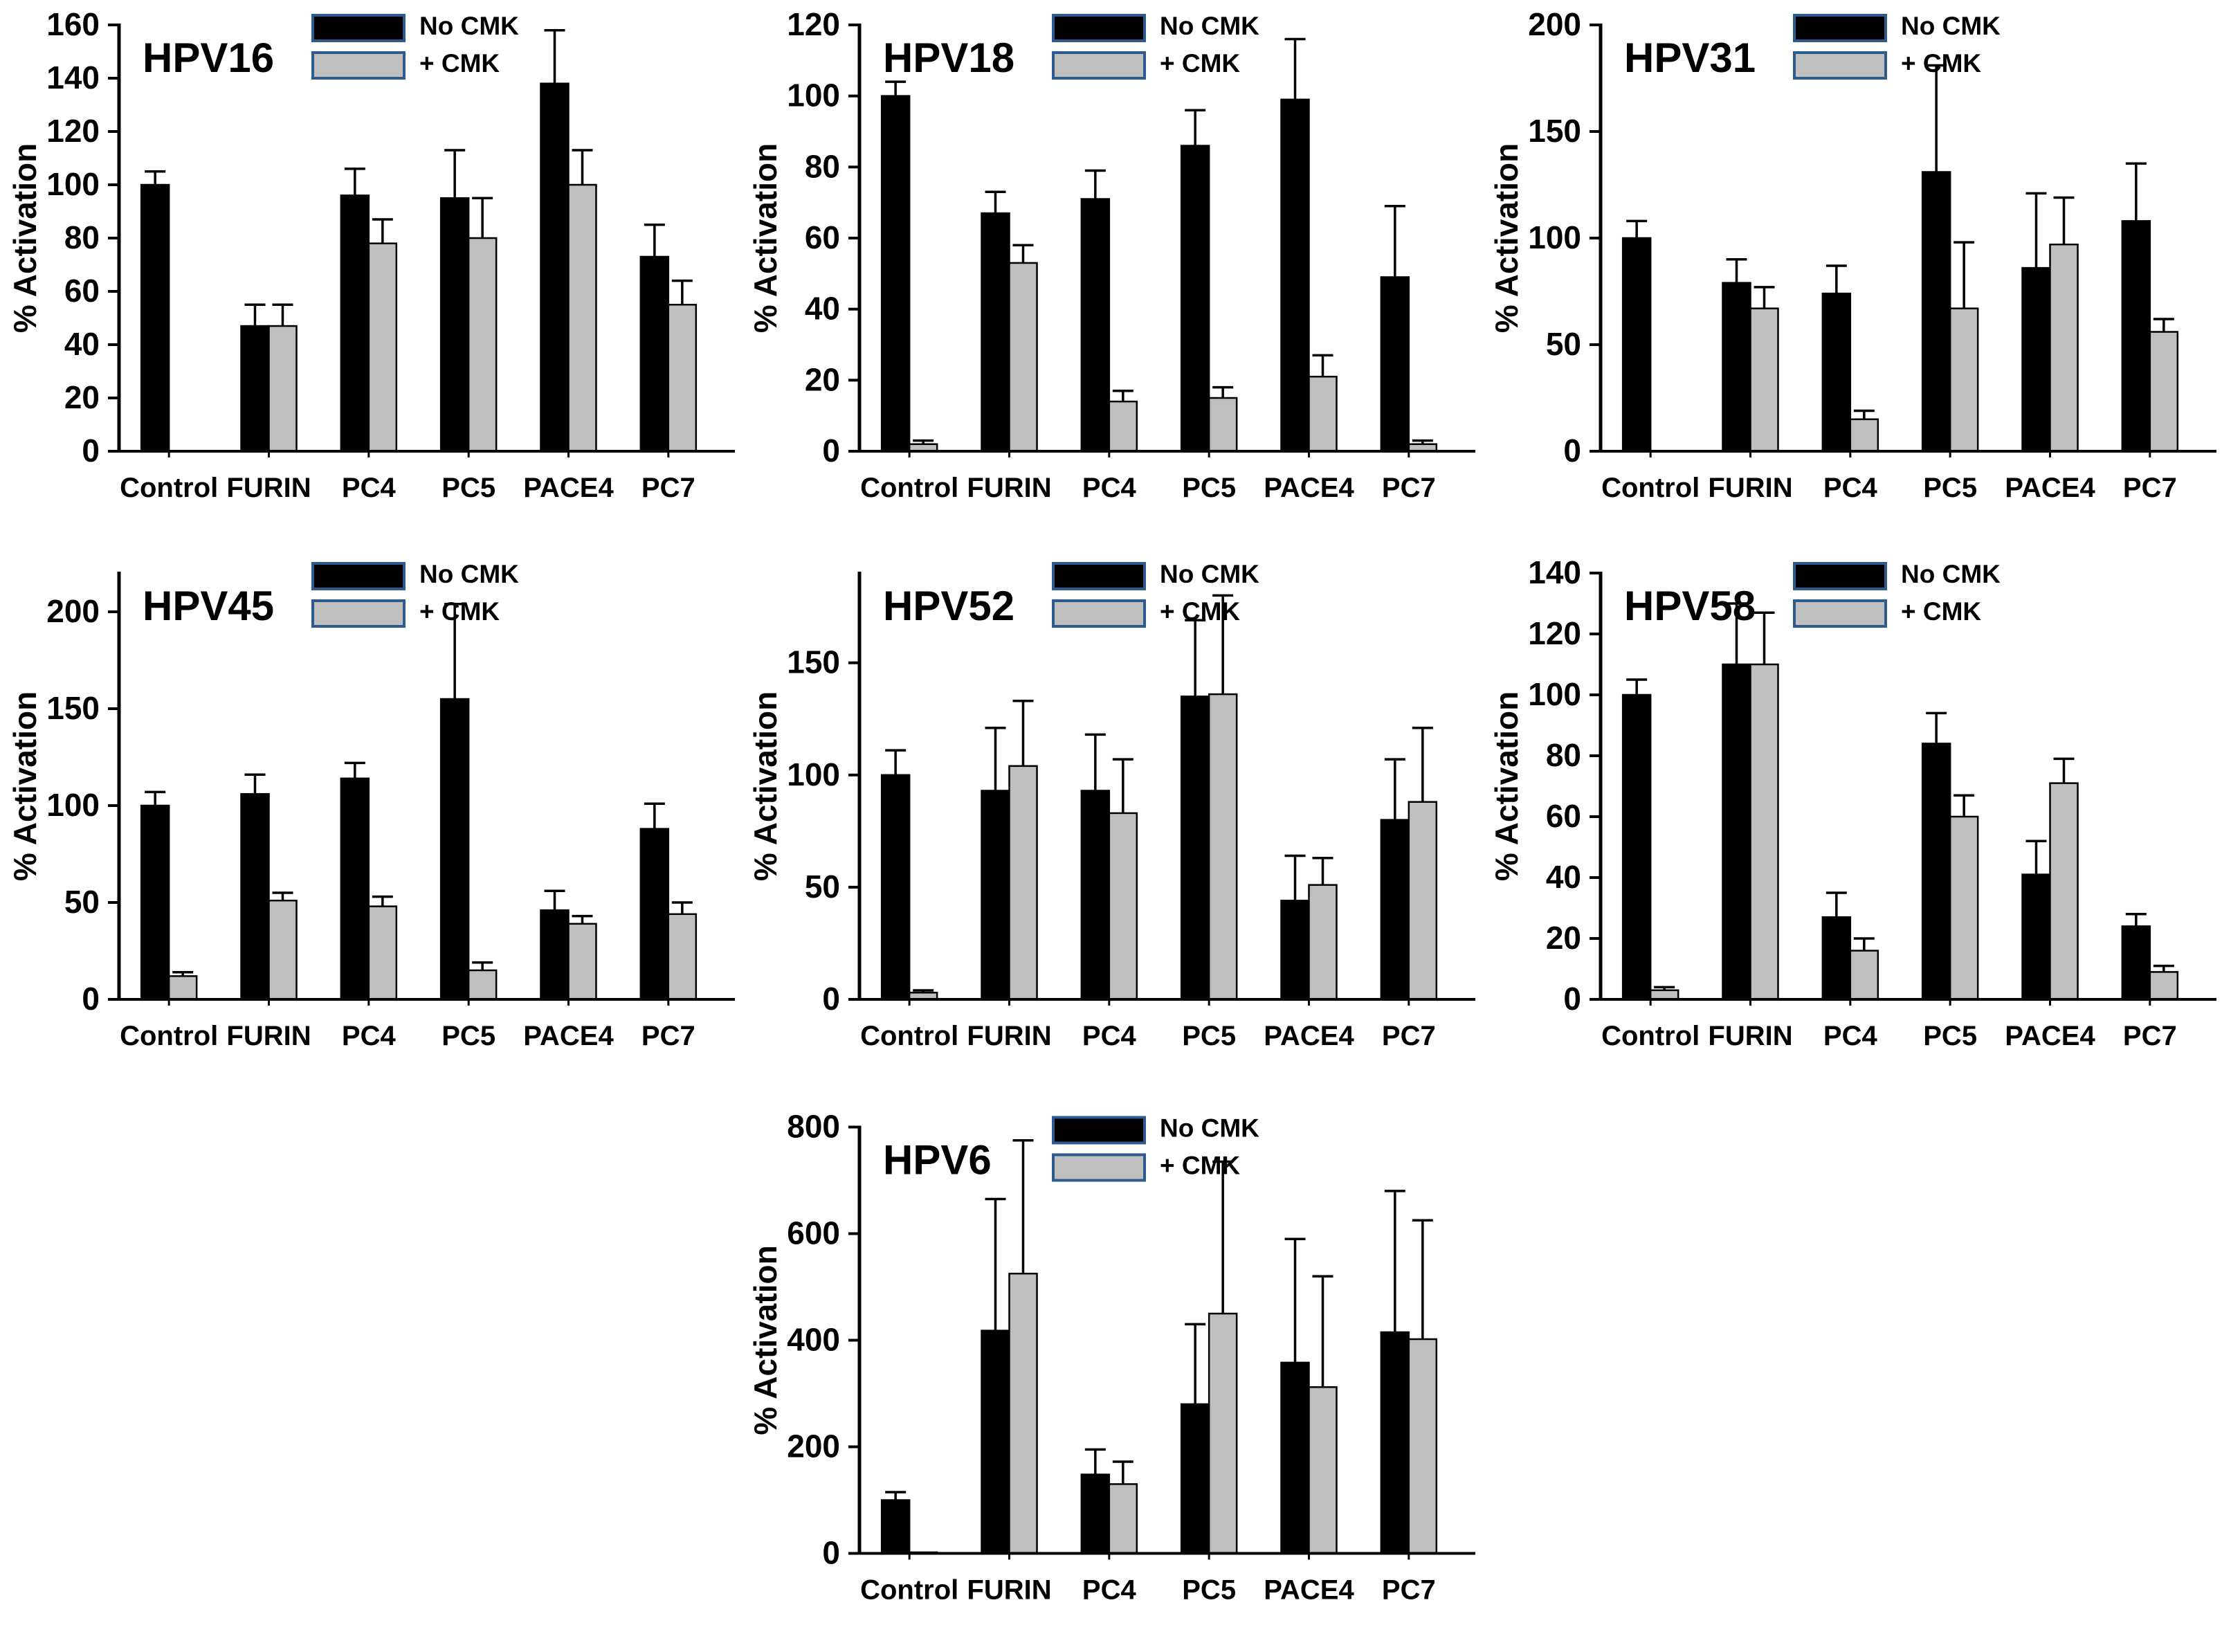  What do you see at coordinates (813, 1233) in the screenshot?
I see `y-tick-label: 600` at bounding box center [813, 1233].